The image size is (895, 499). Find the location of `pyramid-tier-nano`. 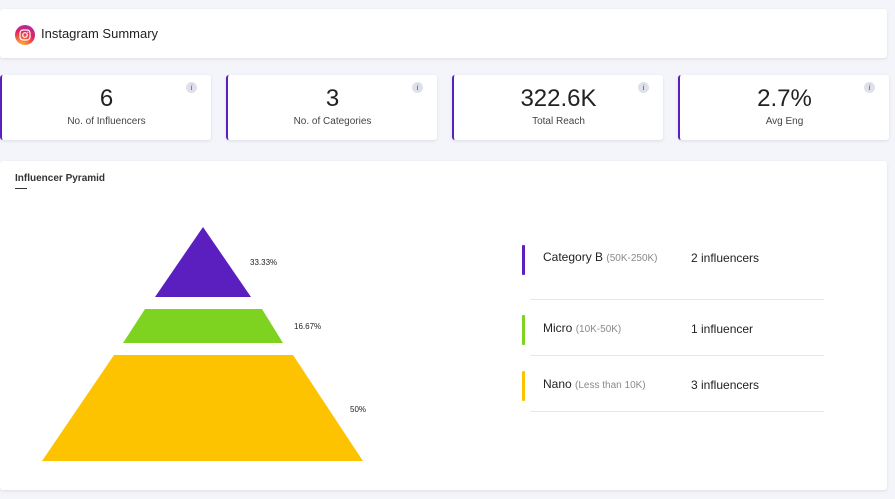

pyramid-tier-nano is located at coordinates (202, 408).